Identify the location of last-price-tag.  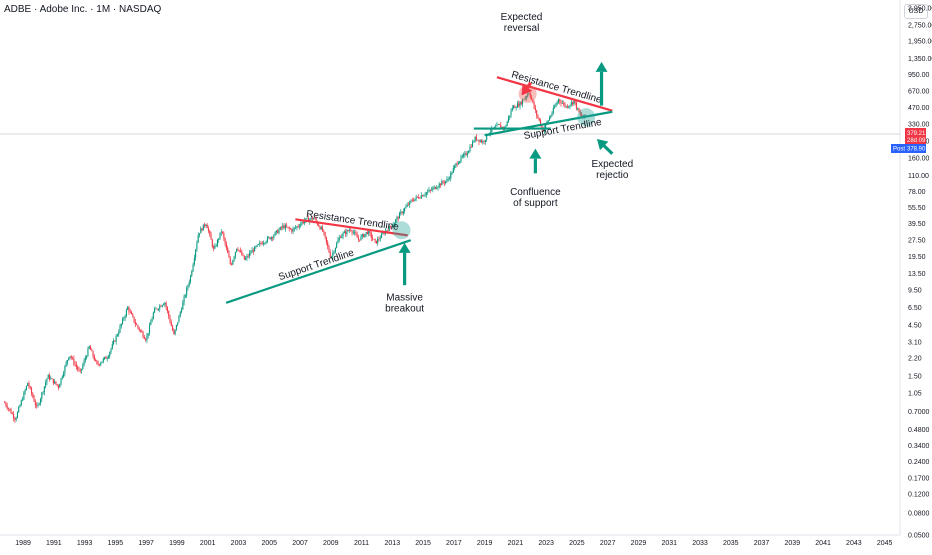
(915, 136).